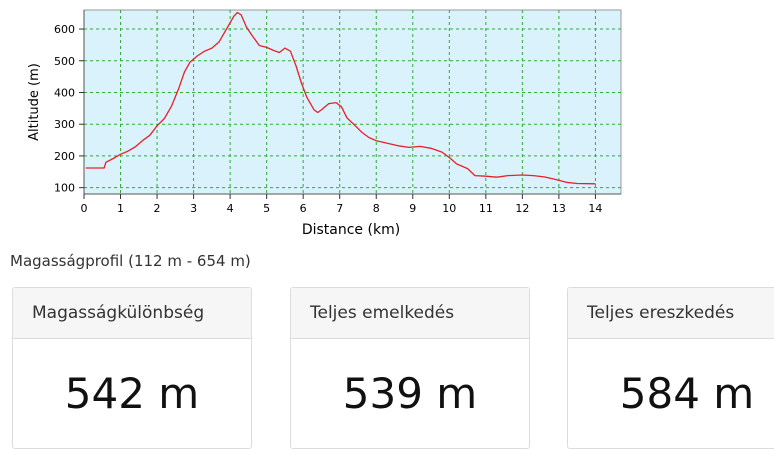 This screenshot has height=449, width=774. Describe the element at coordinates (230, 208) in the screenshot. I see `x-tick-label: 4` at that location.